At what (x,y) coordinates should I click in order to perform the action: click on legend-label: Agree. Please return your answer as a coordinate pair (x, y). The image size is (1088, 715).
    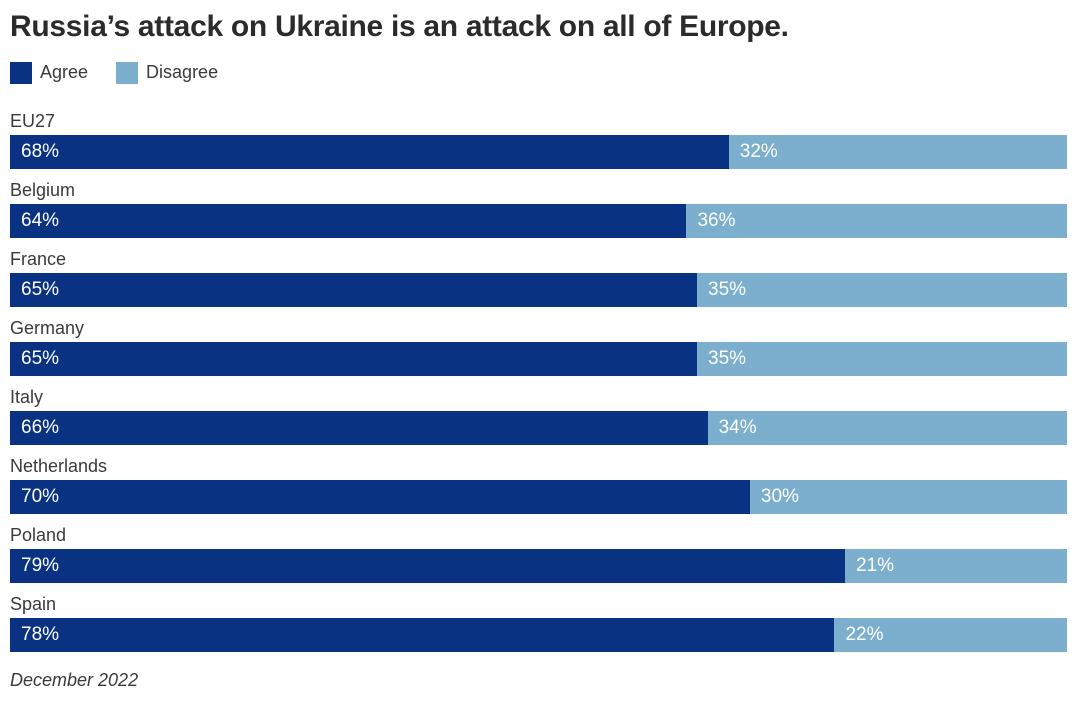
    Looking at the image, I should click on (64, 72).